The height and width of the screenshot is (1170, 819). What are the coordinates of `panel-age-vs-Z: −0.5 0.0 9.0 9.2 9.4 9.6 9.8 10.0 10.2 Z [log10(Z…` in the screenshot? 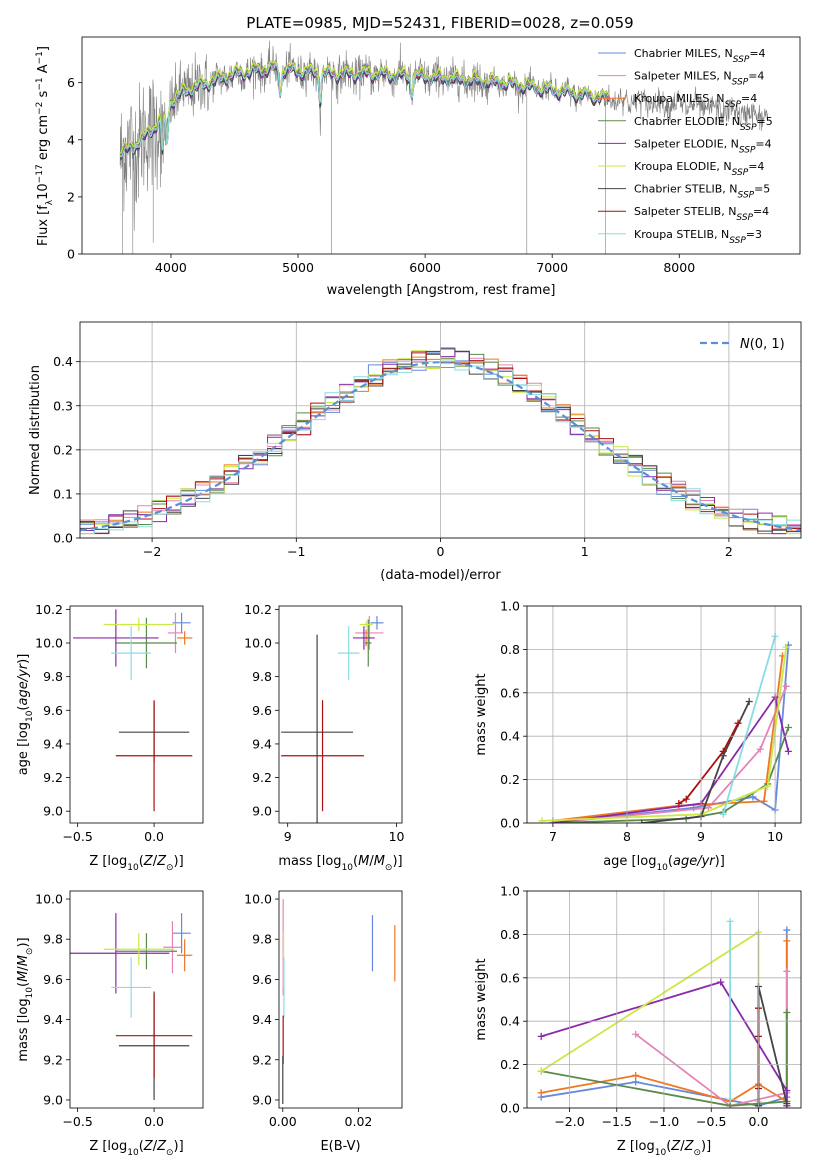 It's located at (110, 737).